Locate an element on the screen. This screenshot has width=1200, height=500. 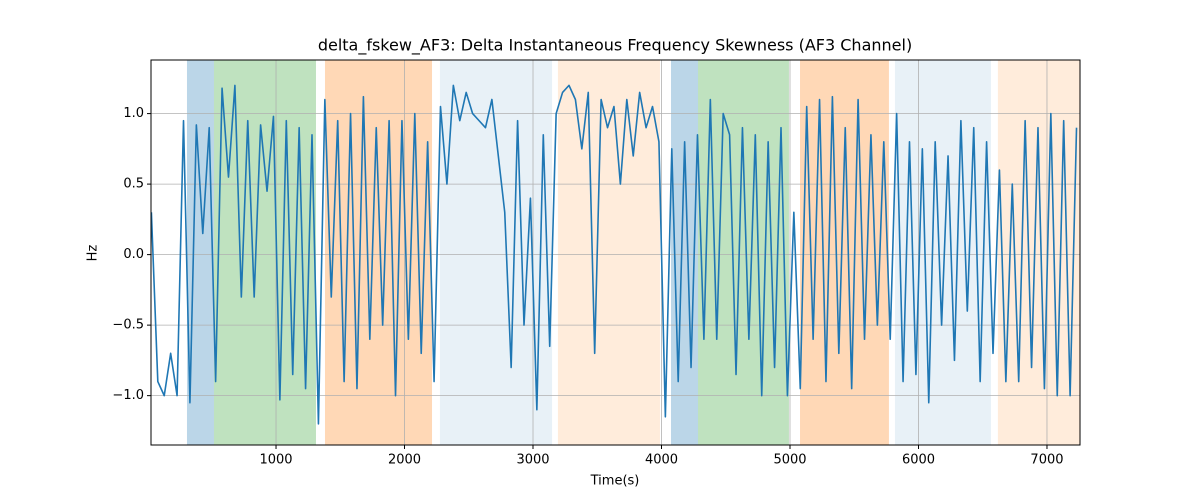
x-axis-label: Time(s) is located at coordinates (615, 481).